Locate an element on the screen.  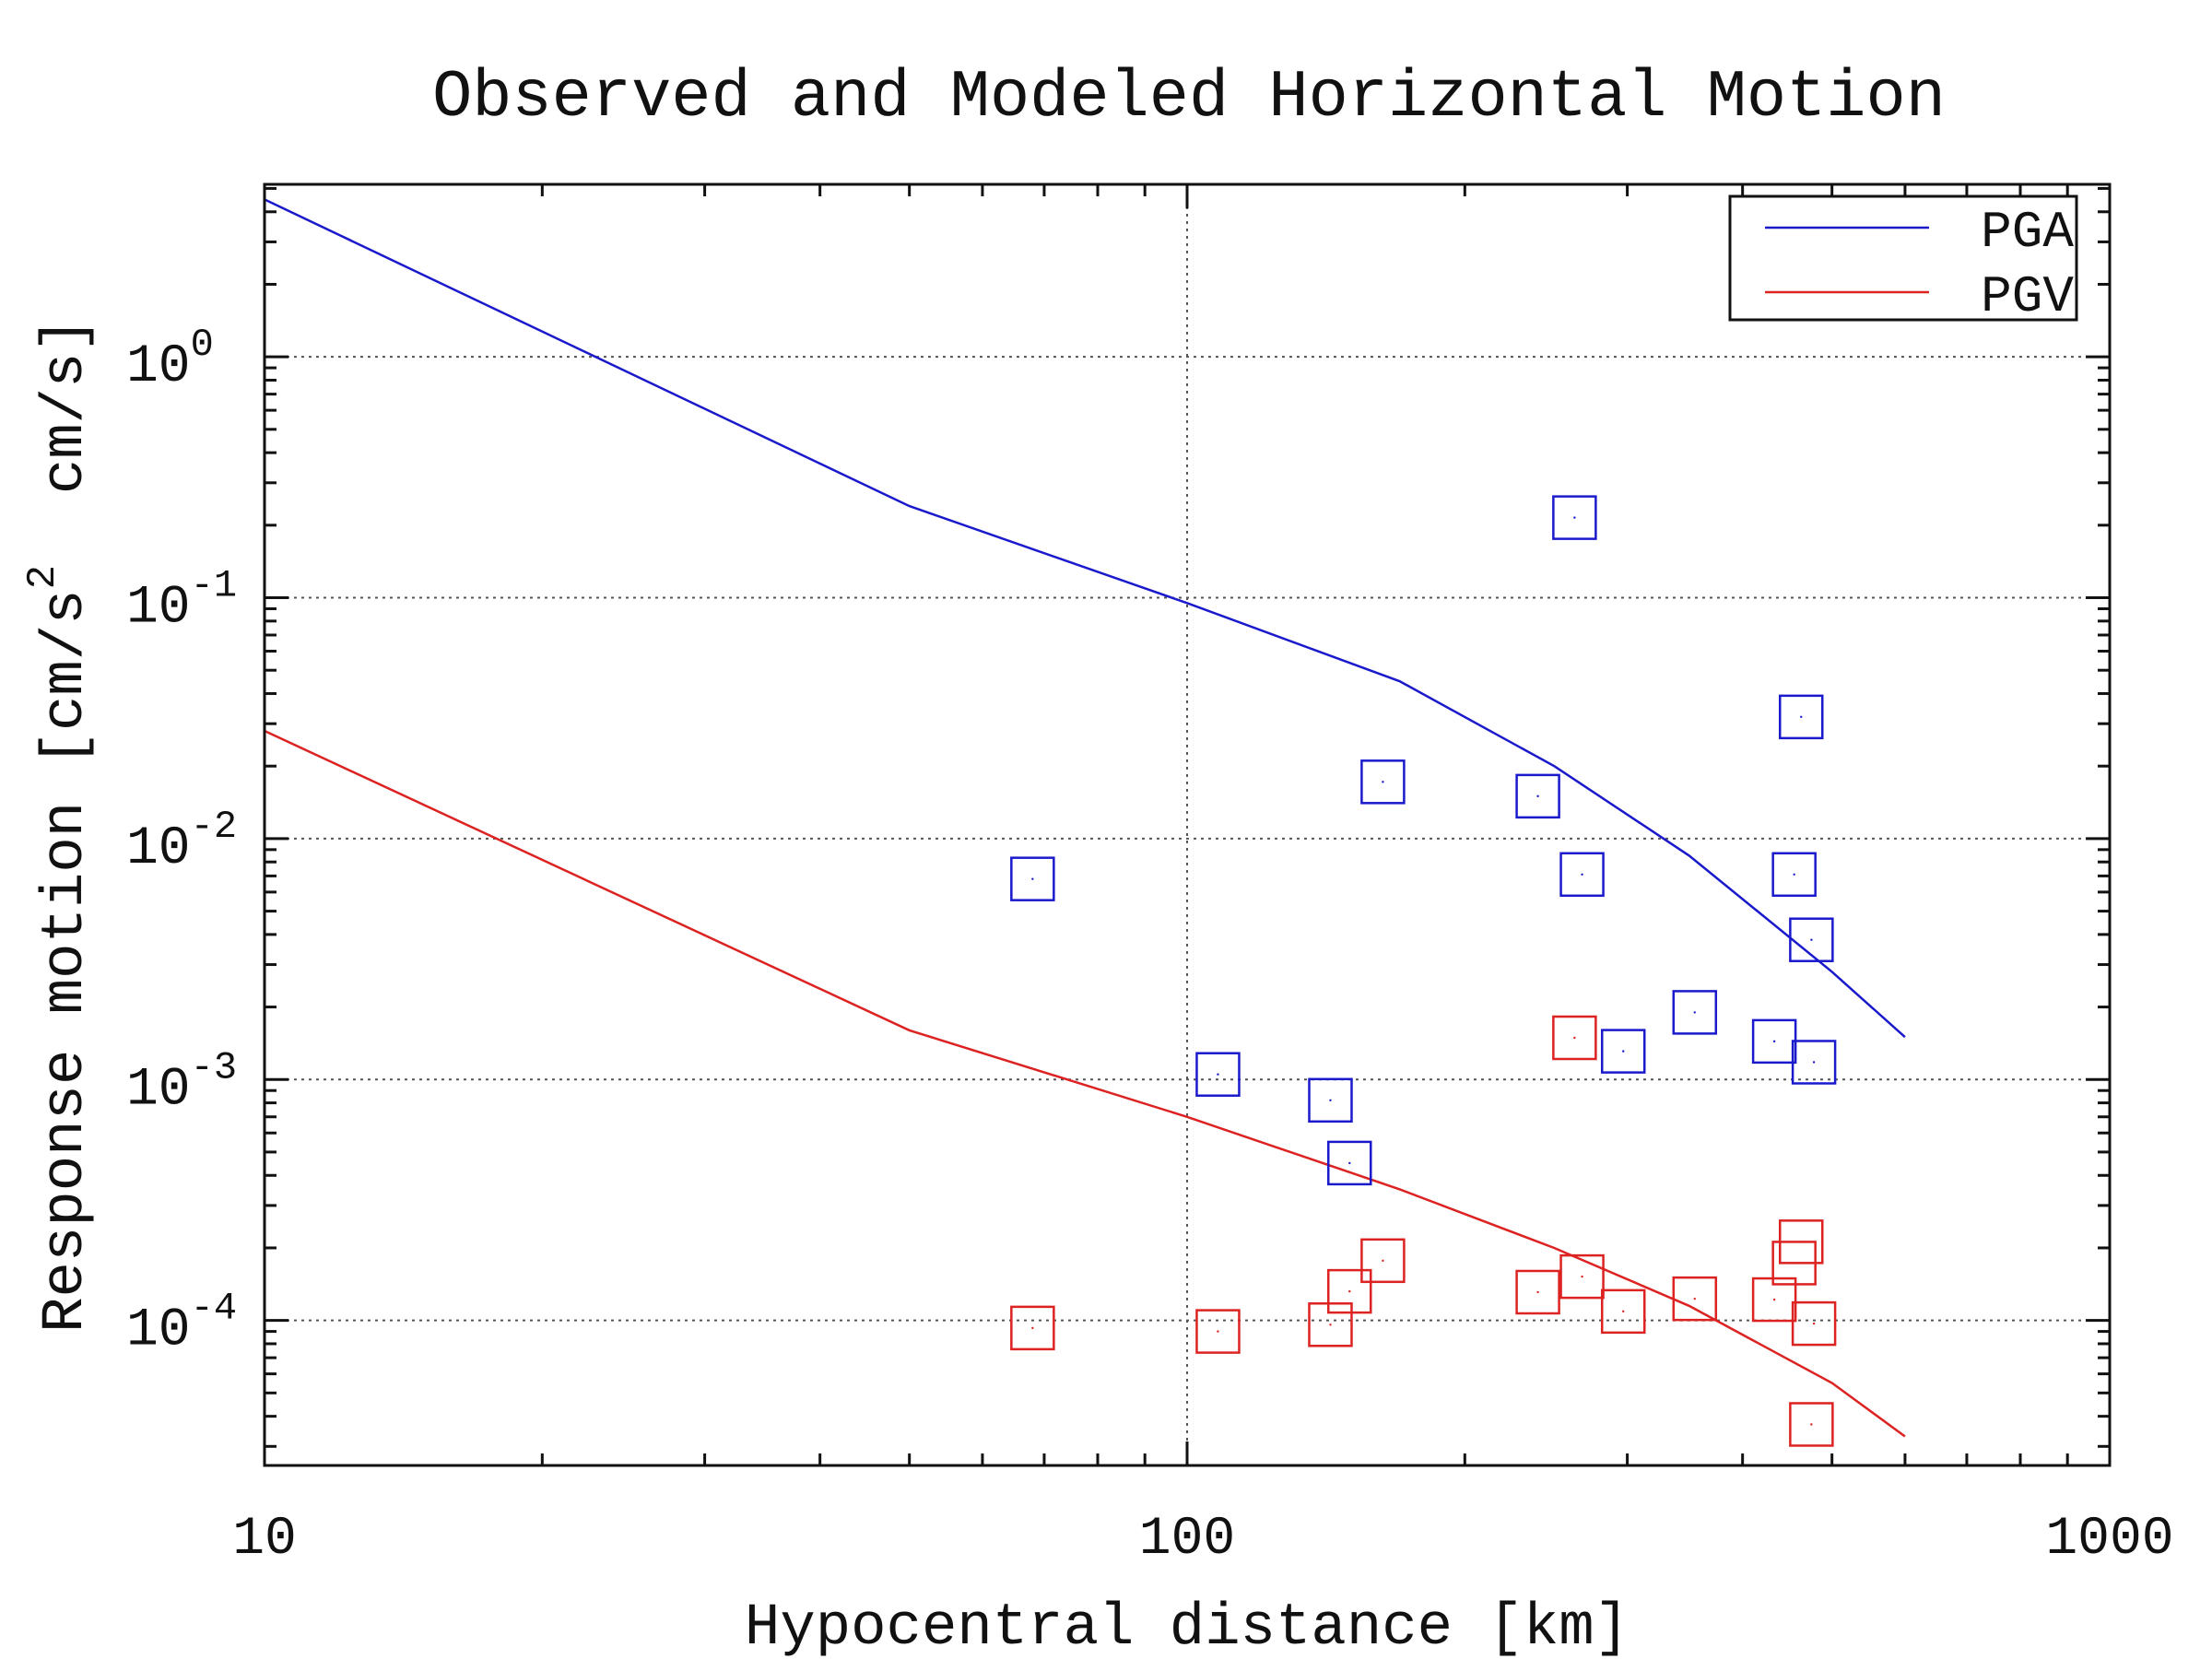
x-axis-label: Hypocentral distance [km] is located at coordinates (1187, 1627).